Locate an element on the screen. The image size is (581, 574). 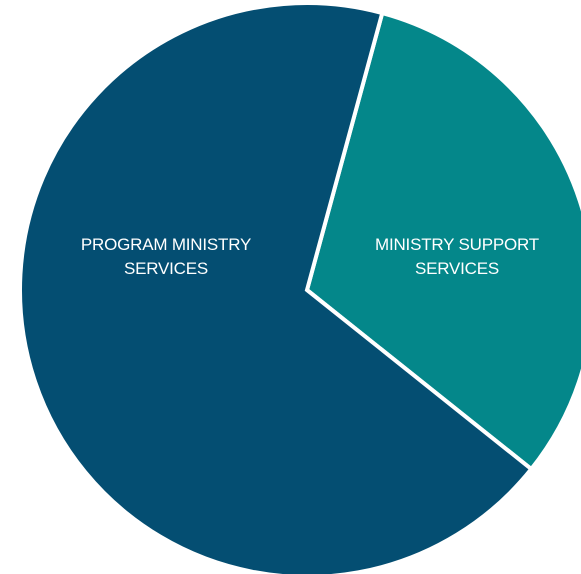
slice-label-0: MINISTRY SUPPORT SERVICES is located at coordinates (457, 256).